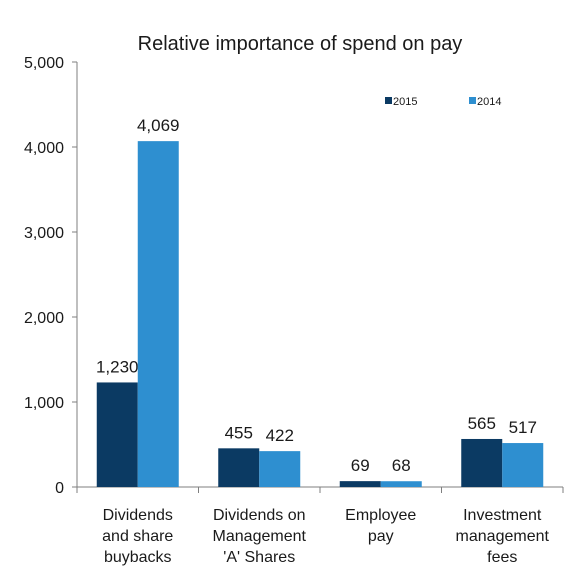  Describe the element at coordinates (239, 432) in the screenshot. I see `data-label: 455` at that location.